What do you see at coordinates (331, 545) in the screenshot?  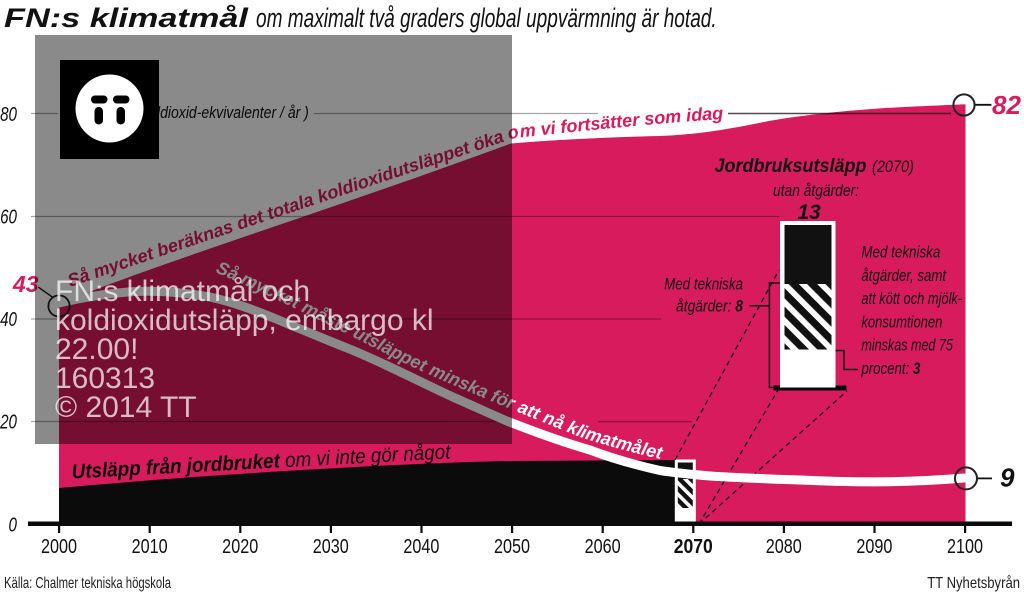 I see `svg-text: 2030` at bounding box center [331, 545].